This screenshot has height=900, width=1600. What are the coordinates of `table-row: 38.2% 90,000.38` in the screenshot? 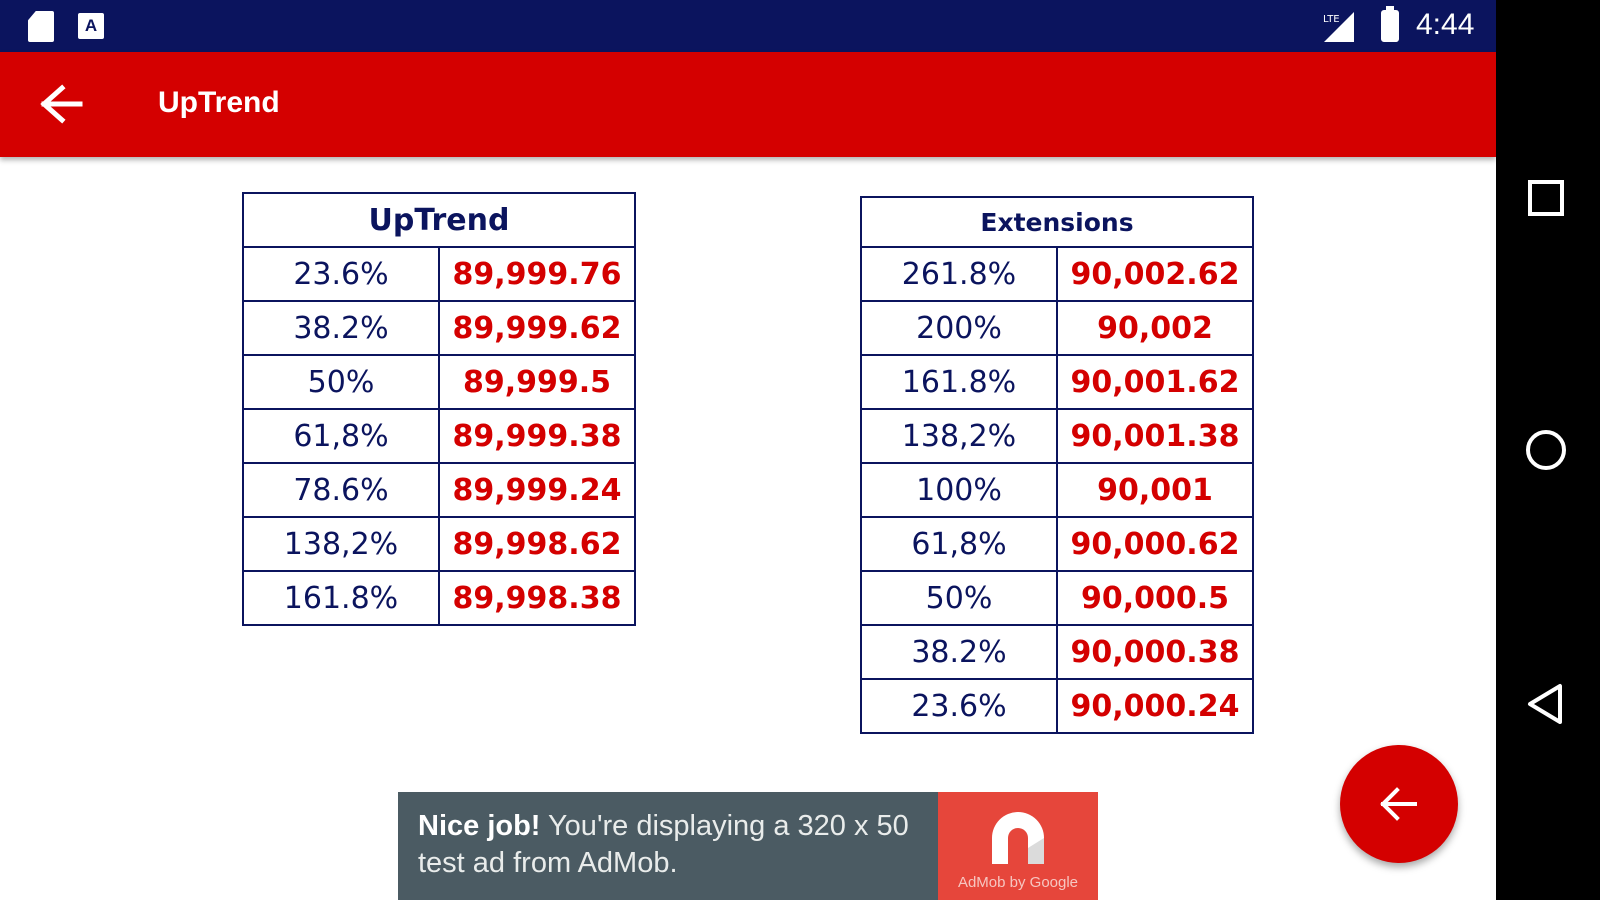 It's located at (1057, 652).